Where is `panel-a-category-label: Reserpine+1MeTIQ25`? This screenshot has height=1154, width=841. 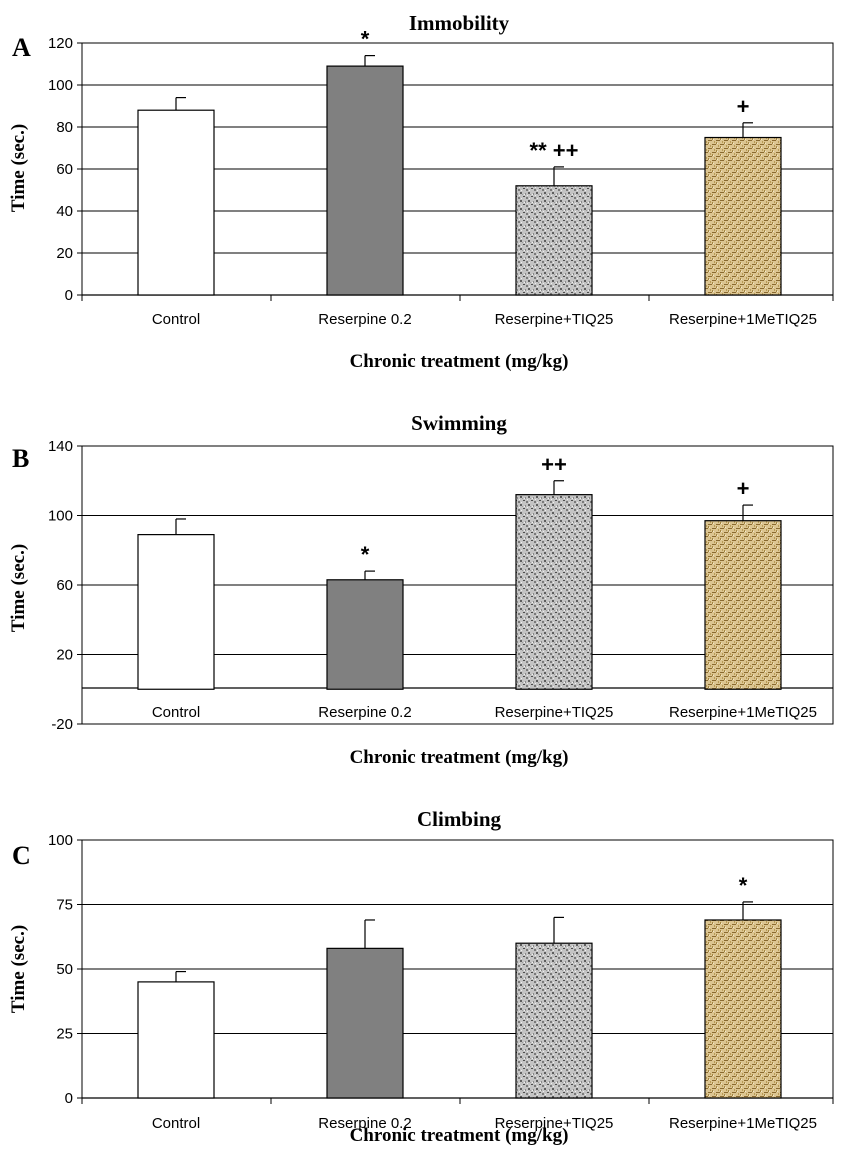 panel-a-category-label: Reserpine+1MeTIQ25 is located at coordinates (743, 319).